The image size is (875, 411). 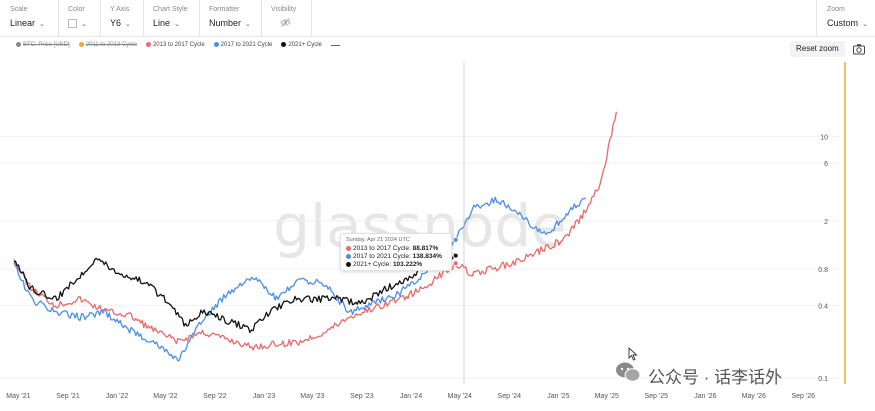 What do you see at coordinates (117, 396) in the screenshot?
I see `x-tick-label: Jan '22` at bounding box center [117, 396].